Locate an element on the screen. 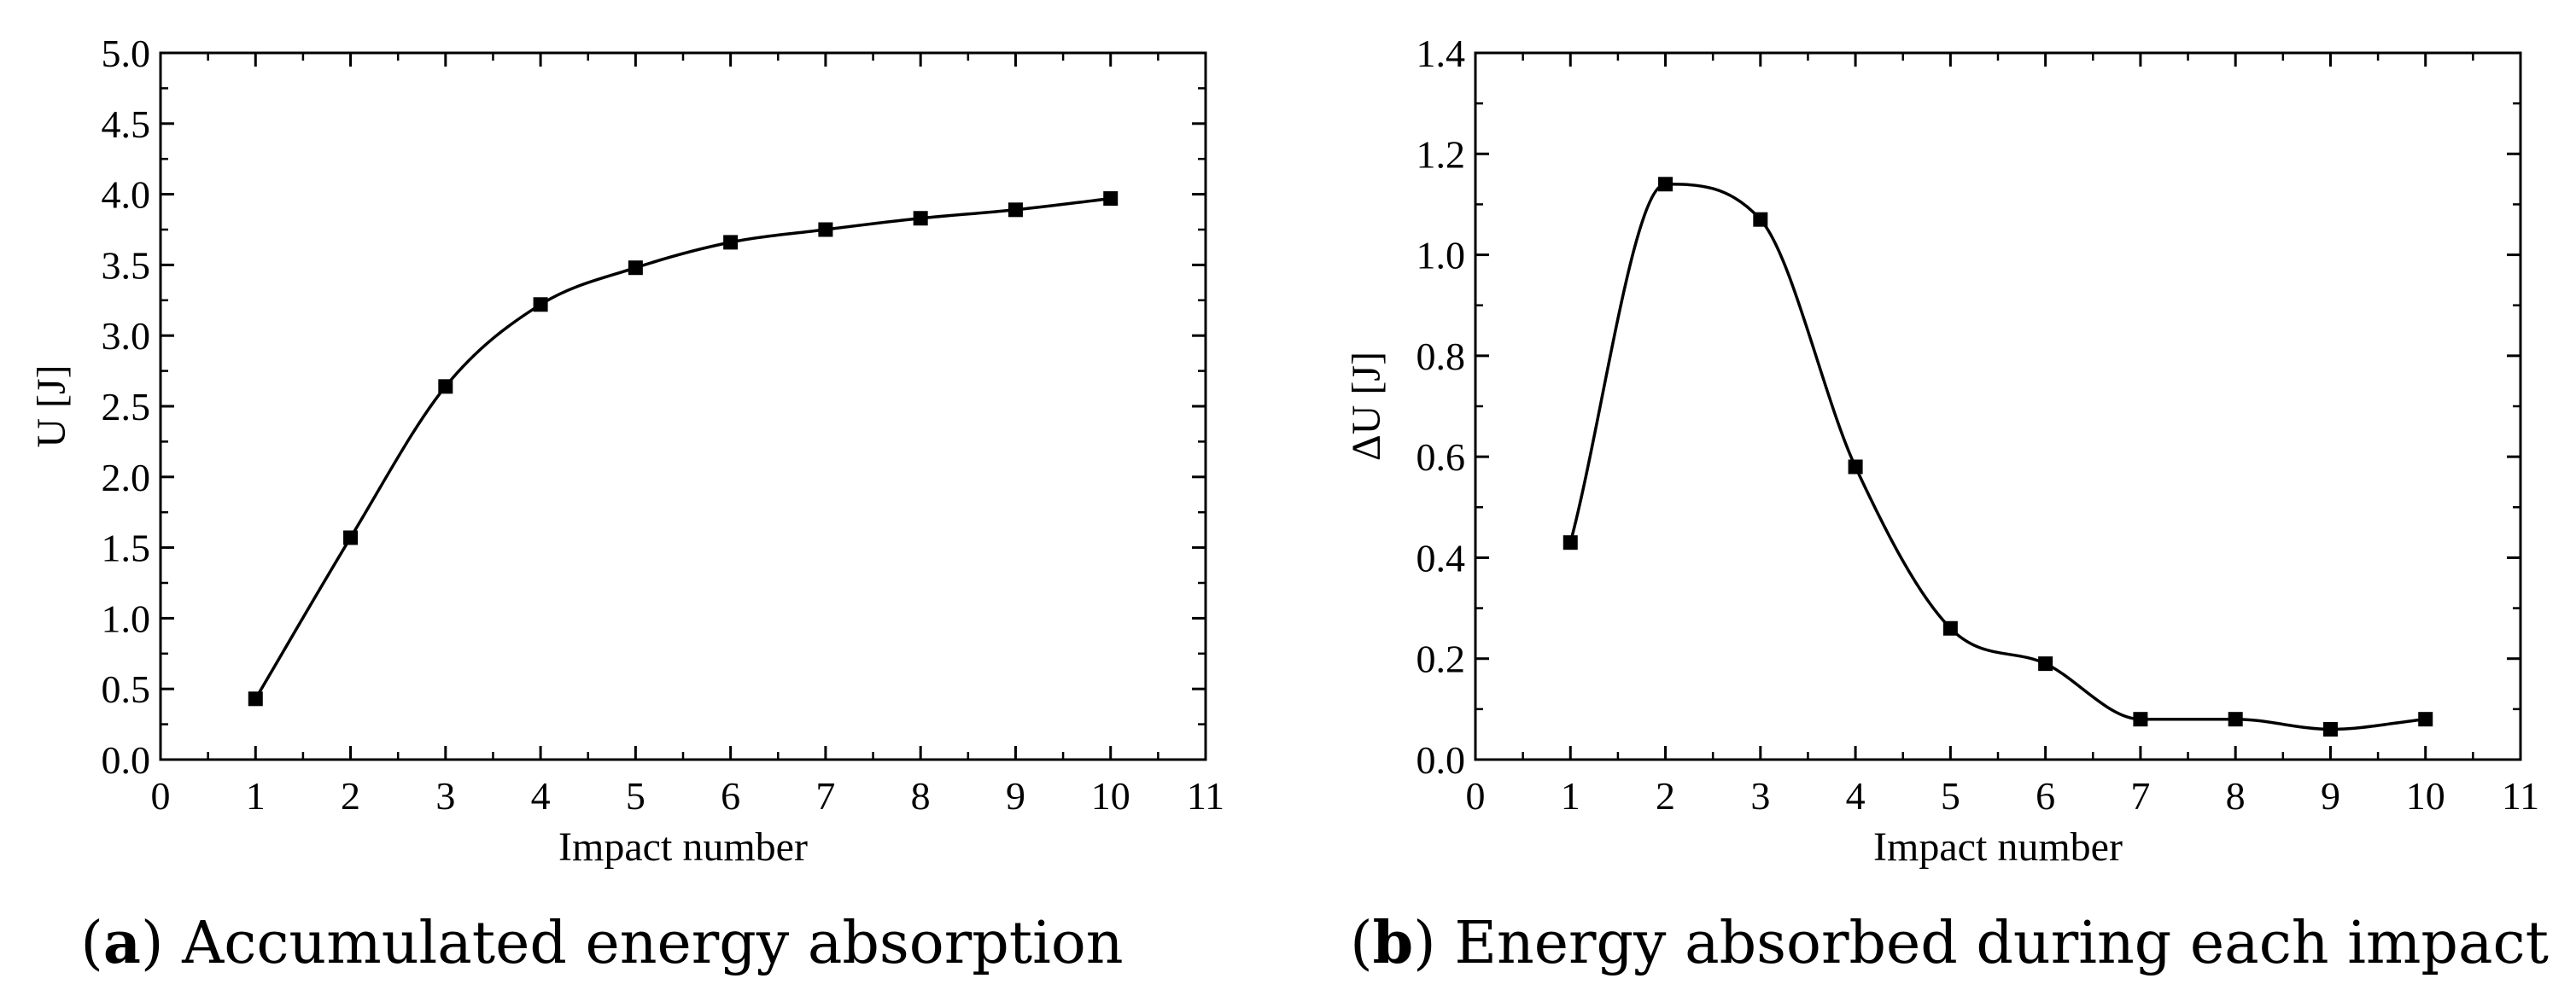  y-tick-label: 3.5 is located at coordinates (126, 265).